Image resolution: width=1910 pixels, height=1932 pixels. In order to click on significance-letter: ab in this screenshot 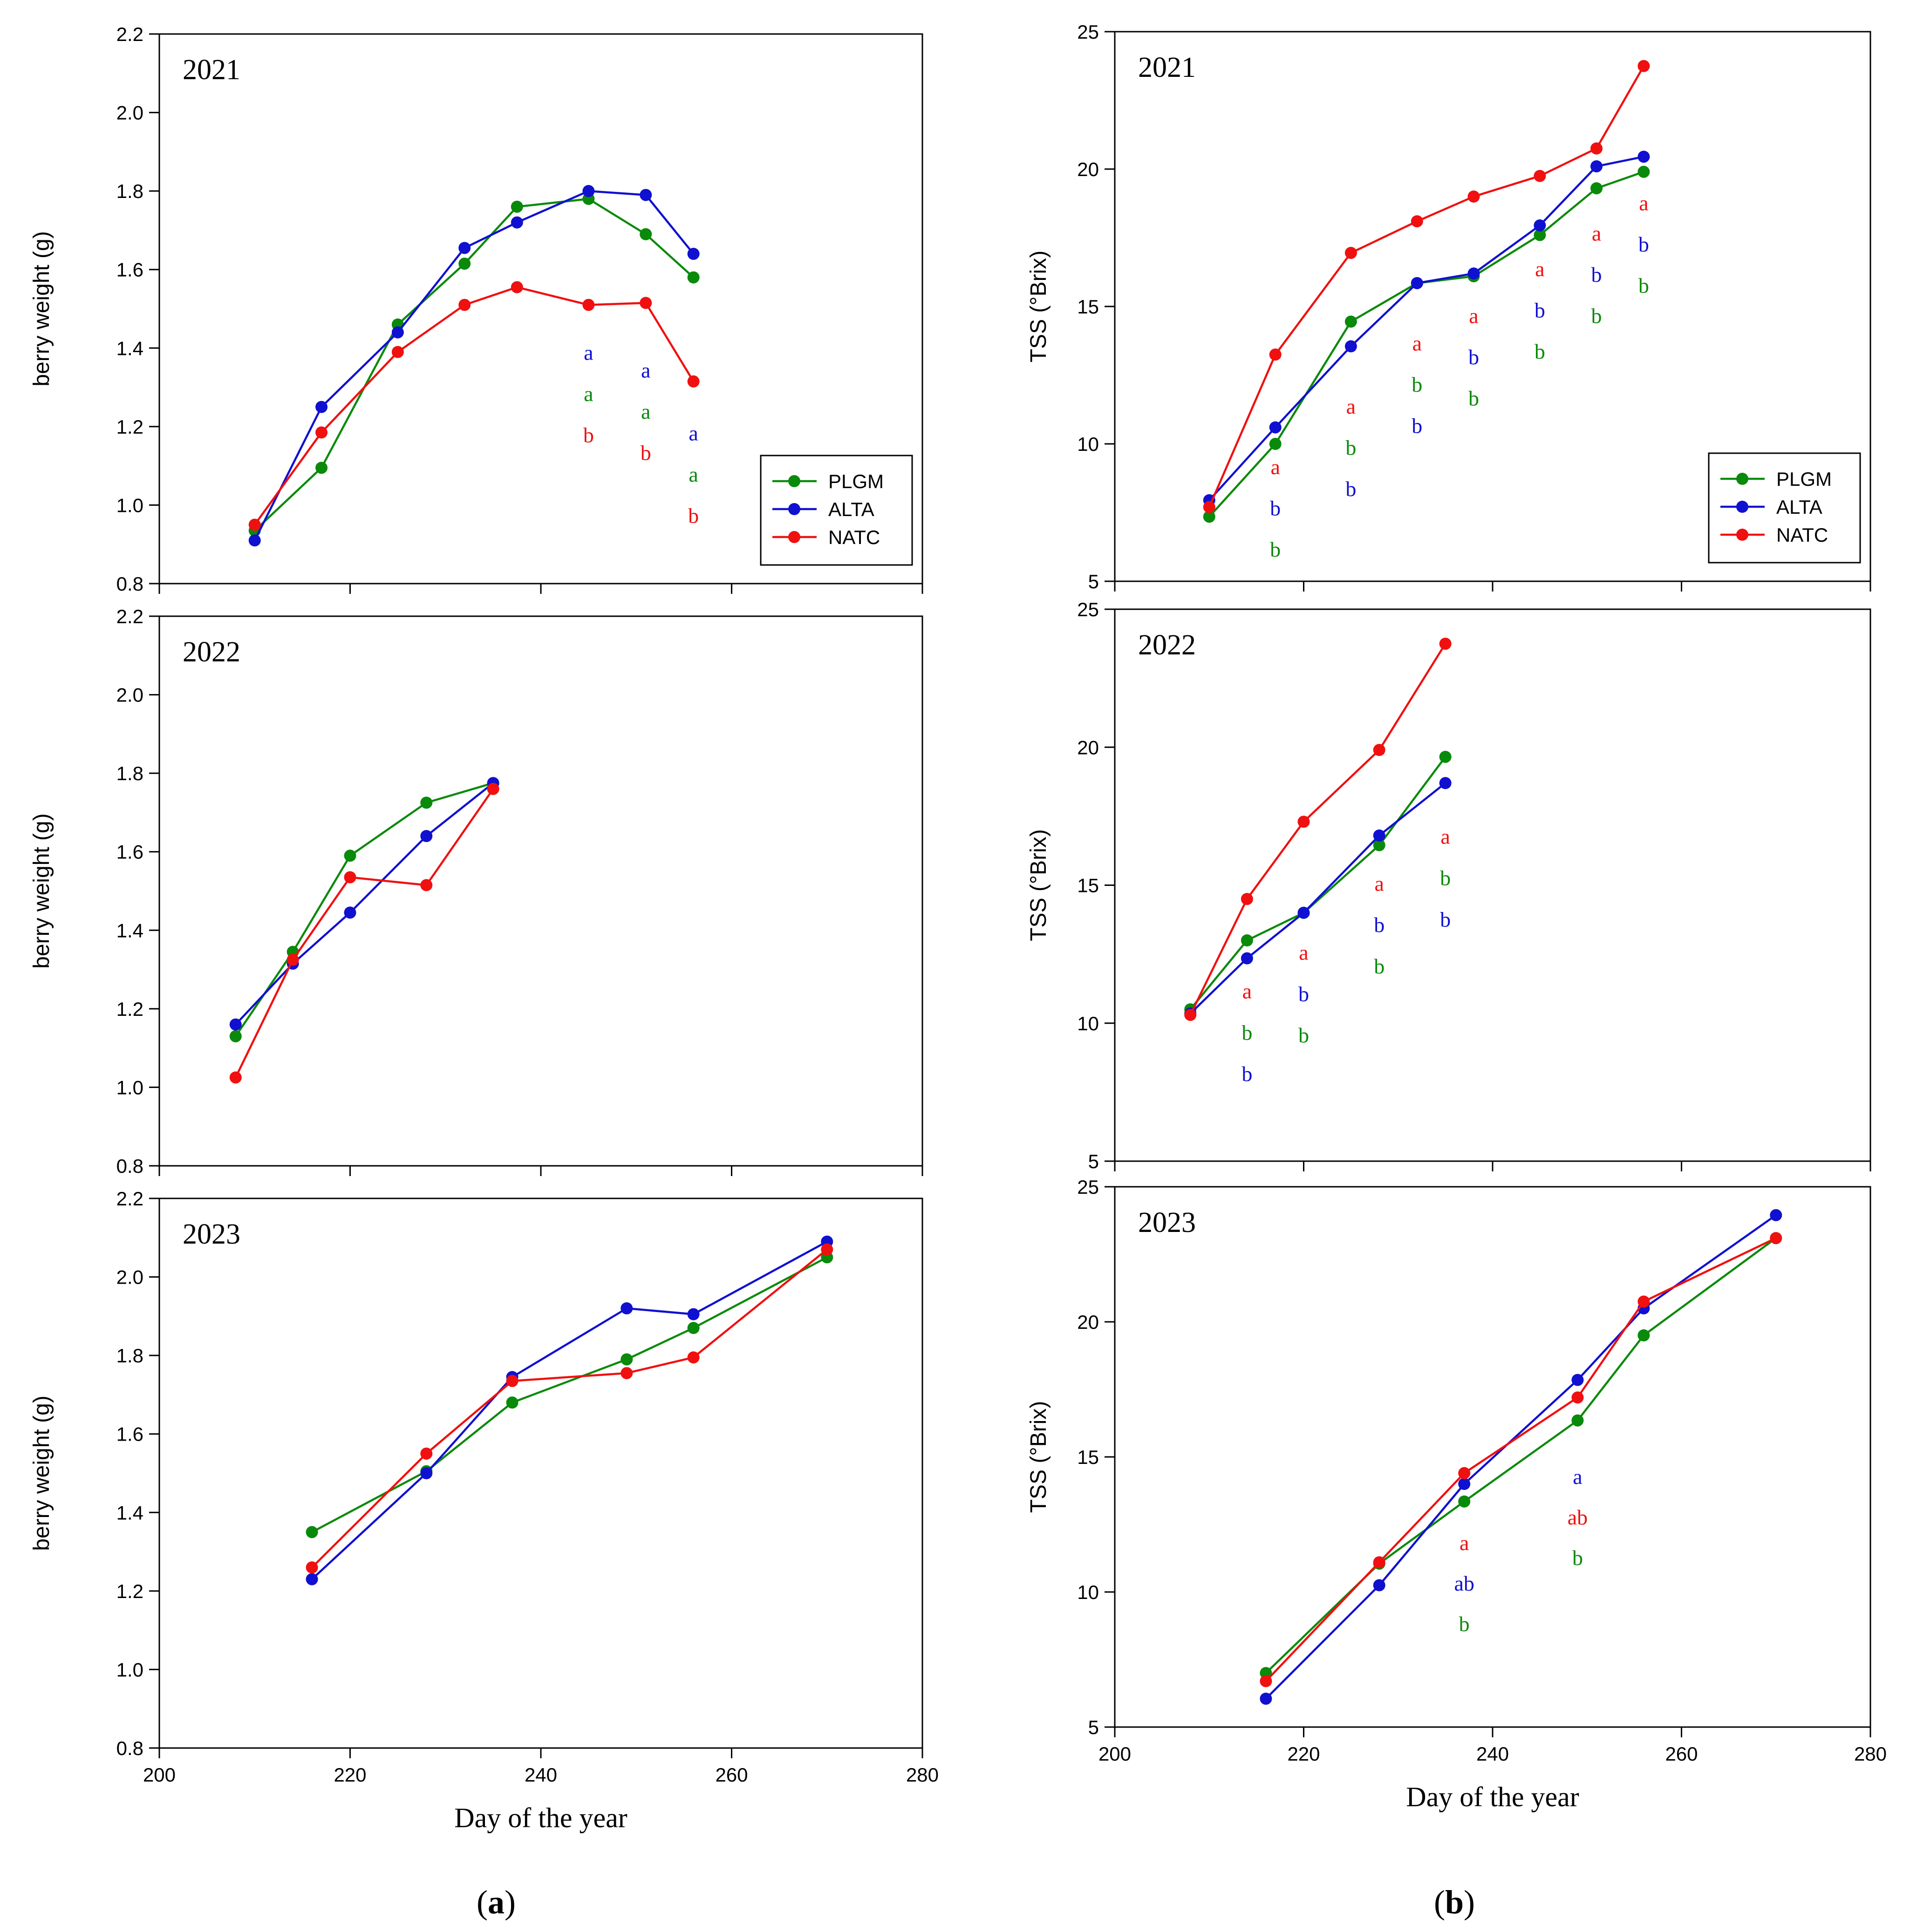, I will do `click(1464, 1583)`.